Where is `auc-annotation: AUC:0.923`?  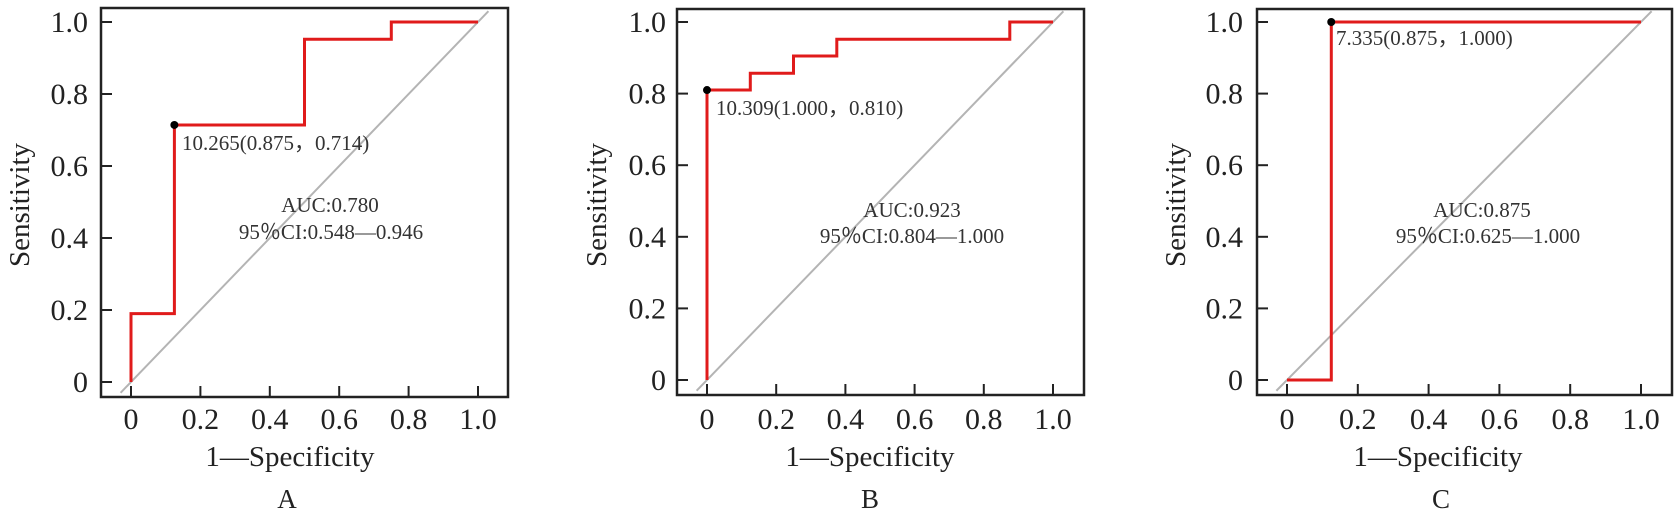 auc-annotation: AUC:0.923 is located at coordinates (911, 210).